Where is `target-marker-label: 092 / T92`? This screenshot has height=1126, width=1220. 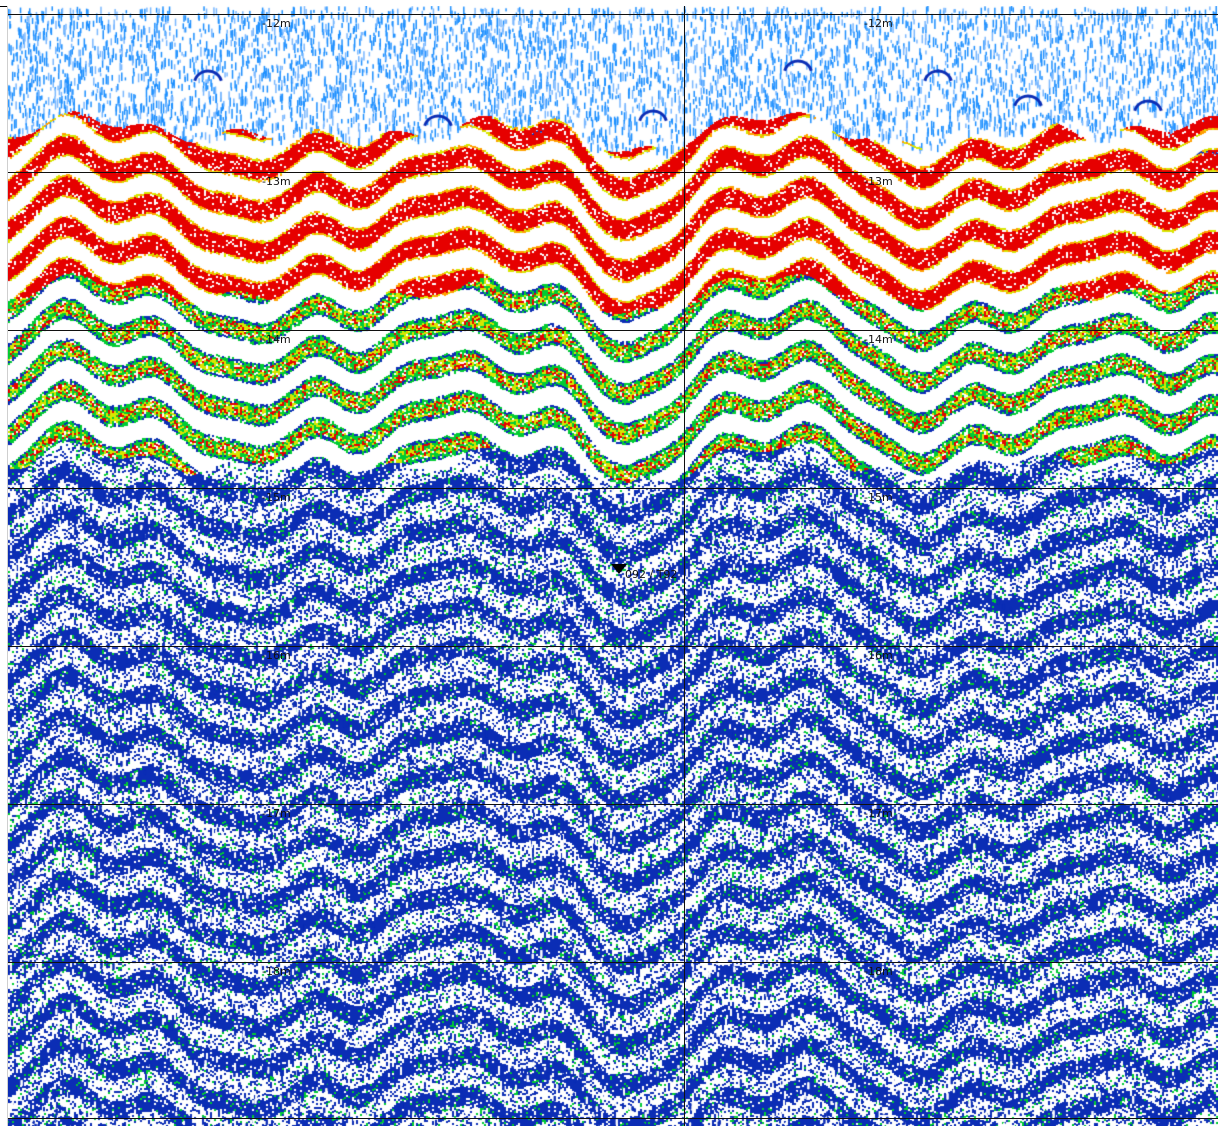
target-marker-label: 092 / T92 is located at coordinates (651, 574).